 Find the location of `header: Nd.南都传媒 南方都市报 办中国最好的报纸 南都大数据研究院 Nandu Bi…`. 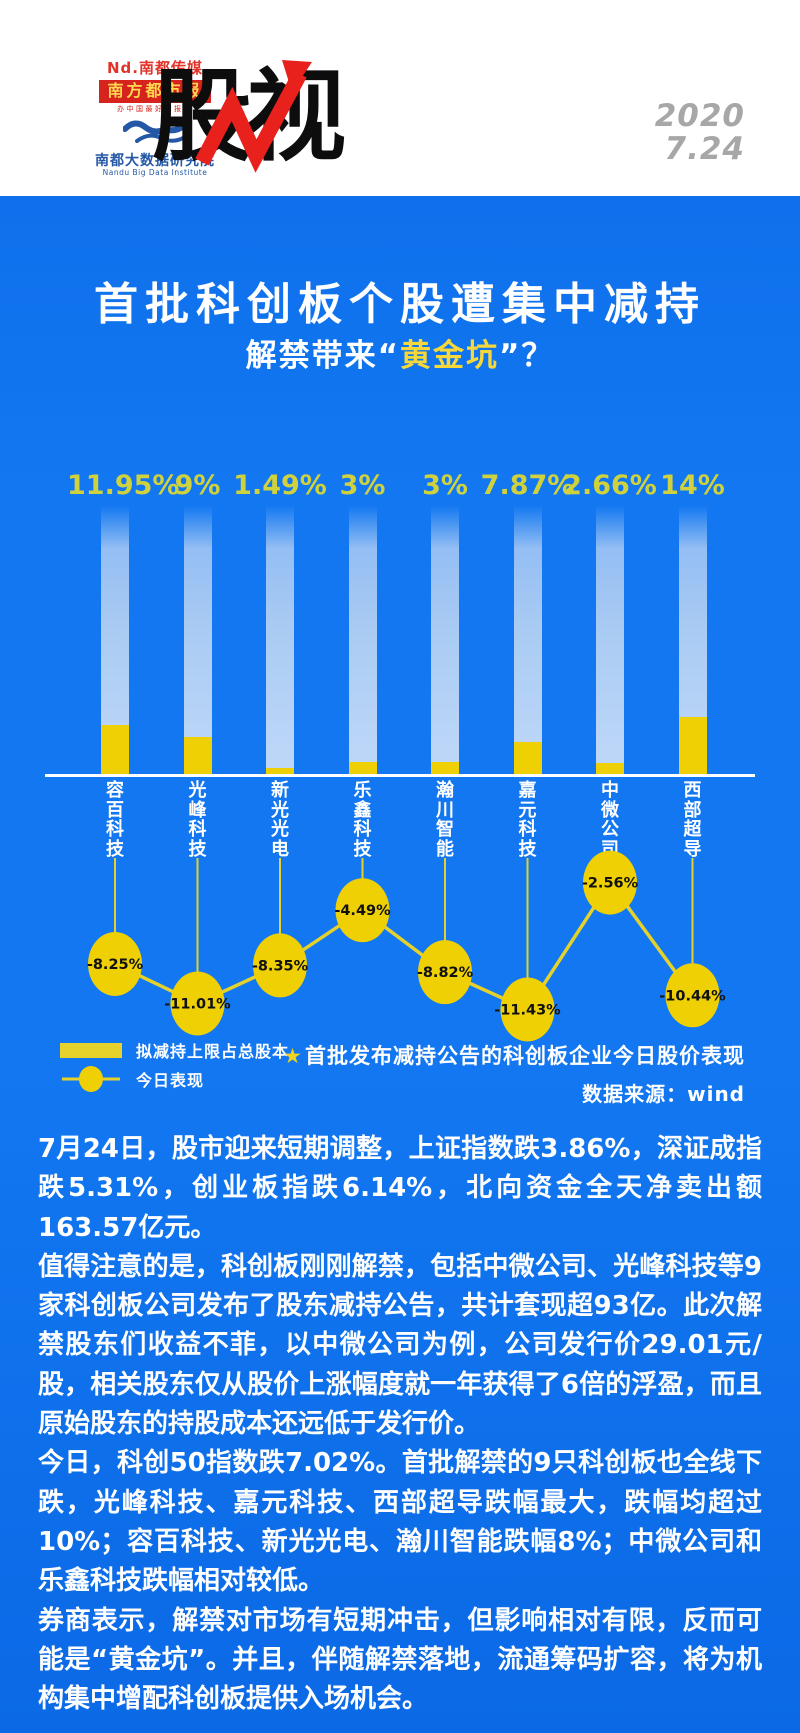

header: Nd.南都传媒 南方都市报 办中国最好的报纸 南都大数据研究院 Nandu Bi… is located at coordinates (400, 98).